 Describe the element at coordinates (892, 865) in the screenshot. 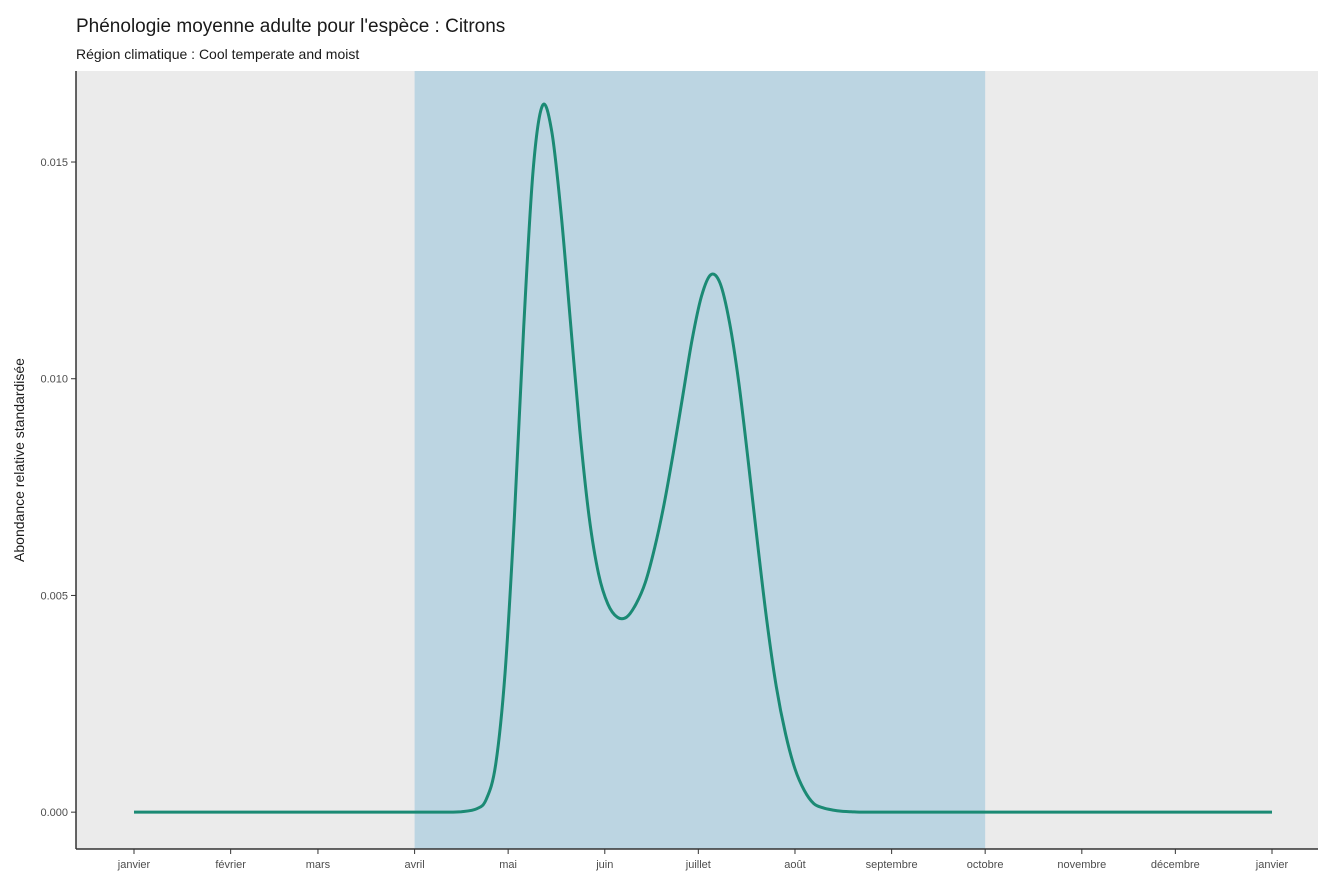

I see `x-tick-label: septembre` at that location.